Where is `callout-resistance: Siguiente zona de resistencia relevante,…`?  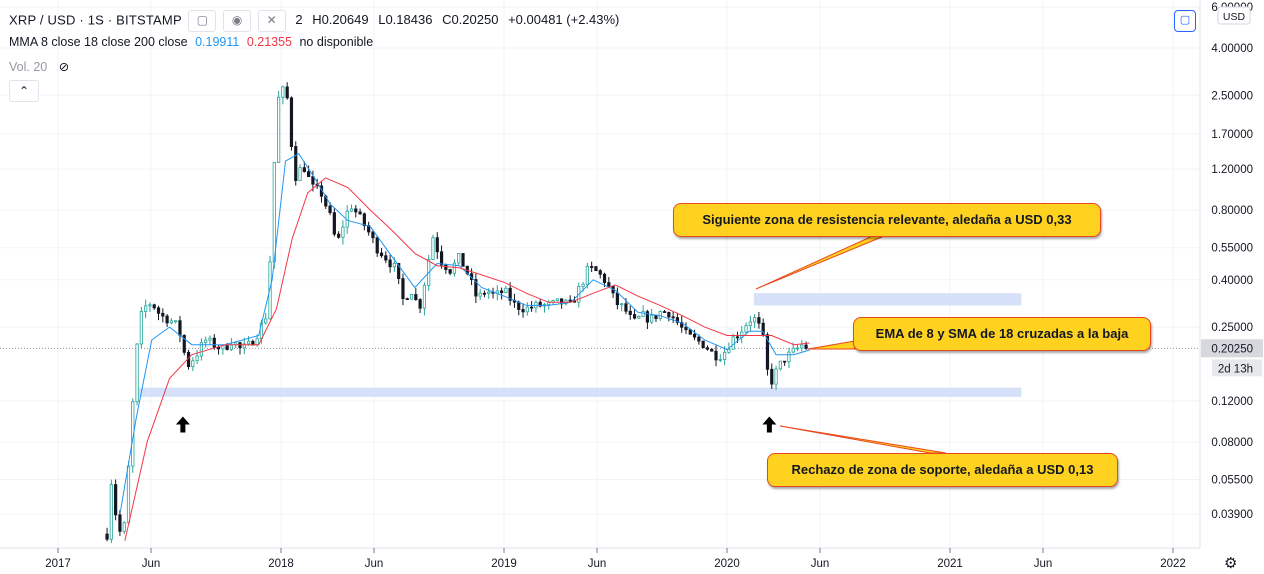 callout-resistance: Siguiente zona de resistencia relevante,… is located at coordinates (887, 220).